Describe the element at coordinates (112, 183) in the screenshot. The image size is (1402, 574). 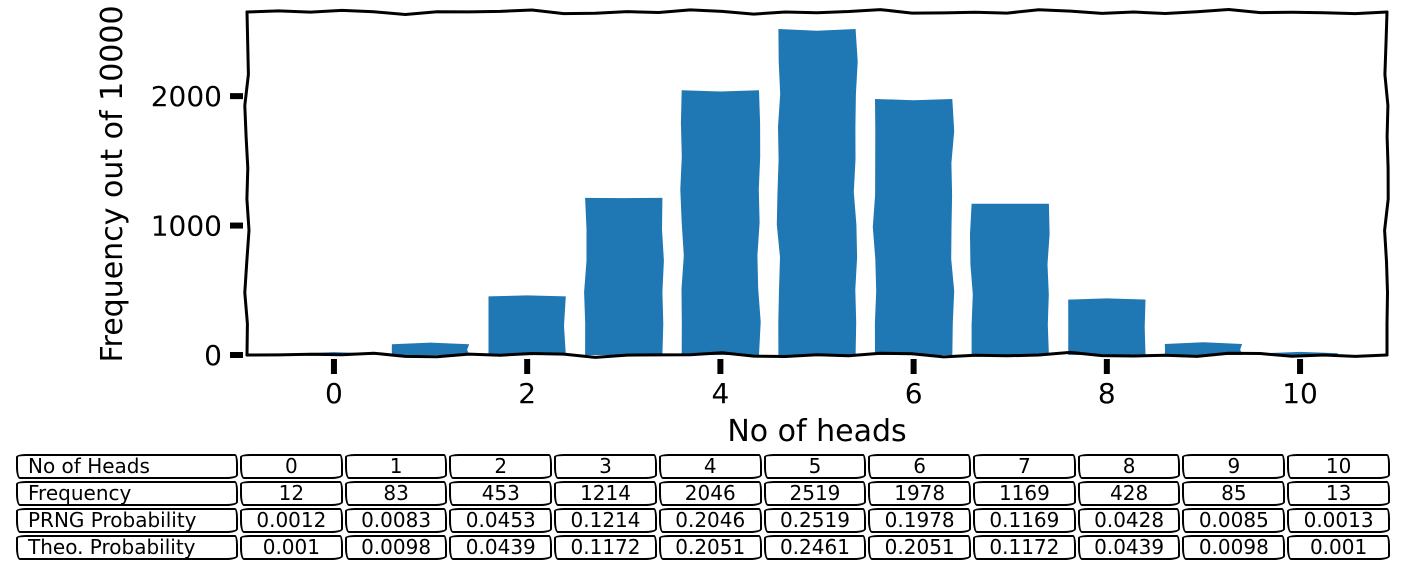
I see `y-axis-label: Frequency out of 10000` at that location.